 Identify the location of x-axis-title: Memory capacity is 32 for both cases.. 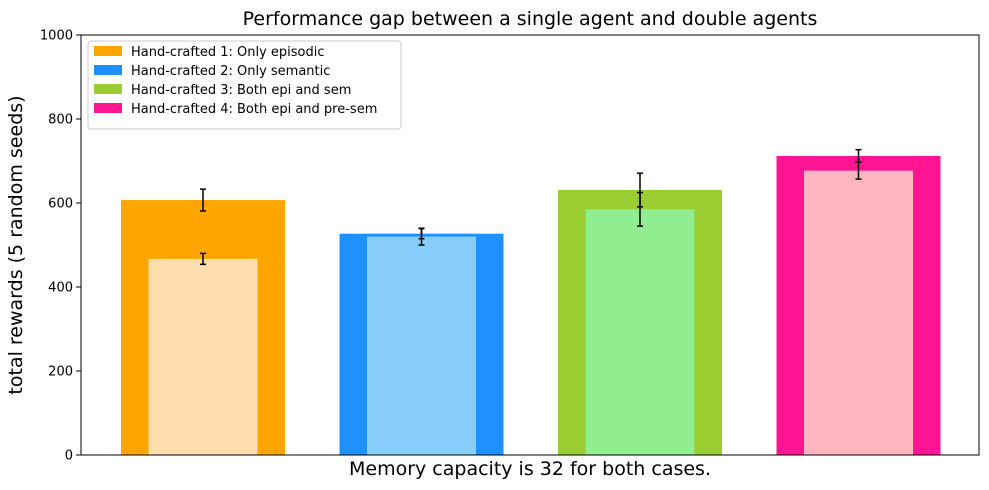
(530, 469).